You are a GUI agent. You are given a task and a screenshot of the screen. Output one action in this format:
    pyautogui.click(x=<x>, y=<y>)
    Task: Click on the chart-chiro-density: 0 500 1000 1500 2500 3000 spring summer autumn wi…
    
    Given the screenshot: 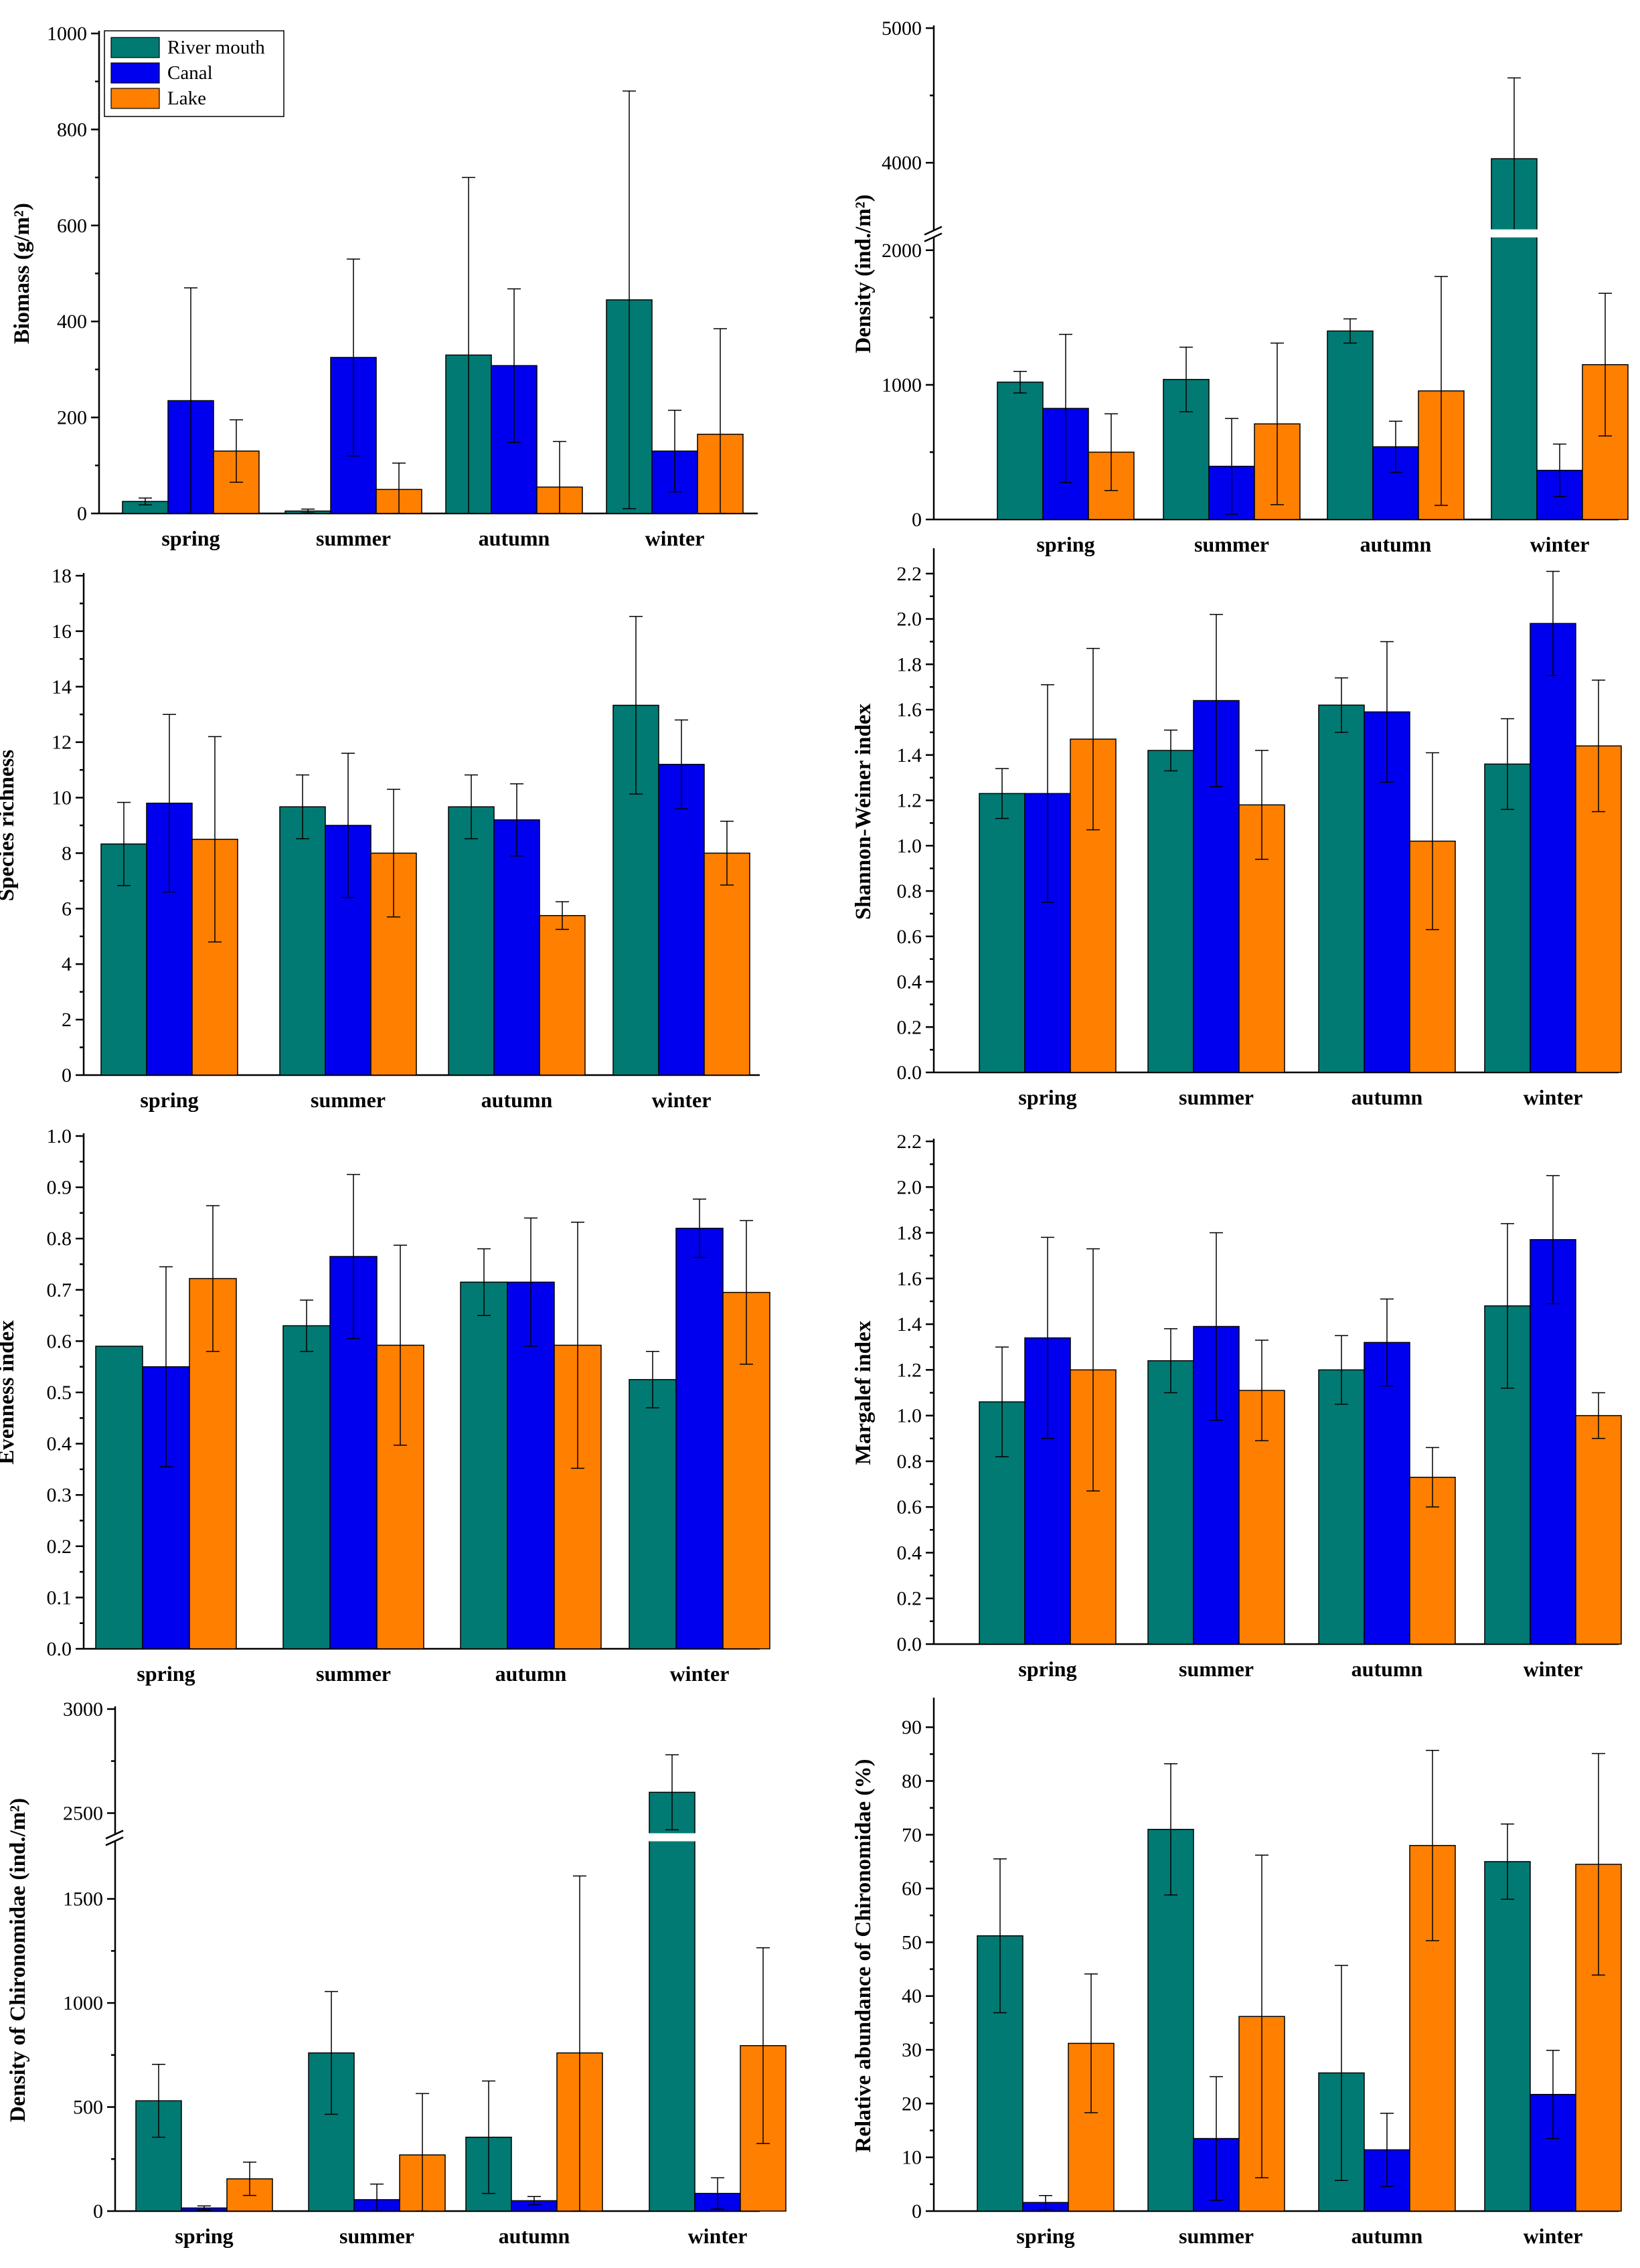 What is the action you would take?
    pyautogui.click(x=397, y=1973)
    